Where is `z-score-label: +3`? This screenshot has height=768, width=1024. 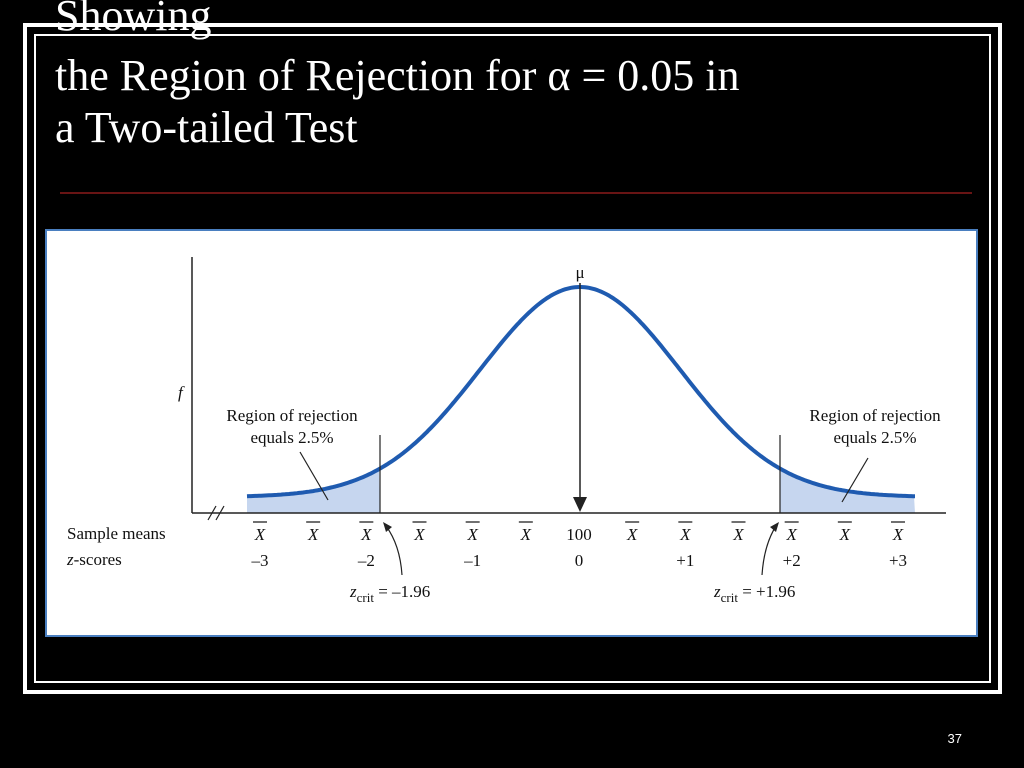
z-score-label: +3 is located at coordinates (898, 560).